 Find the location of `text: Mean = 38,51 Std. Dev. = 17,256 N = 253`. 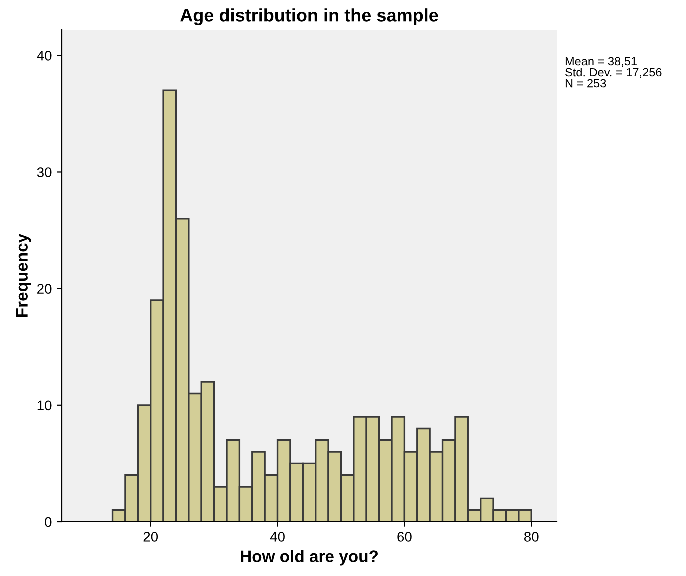

text: Mean = 38,51 Std. Dev. = 17,256 N = 253 is located at coordinates (614, 72).